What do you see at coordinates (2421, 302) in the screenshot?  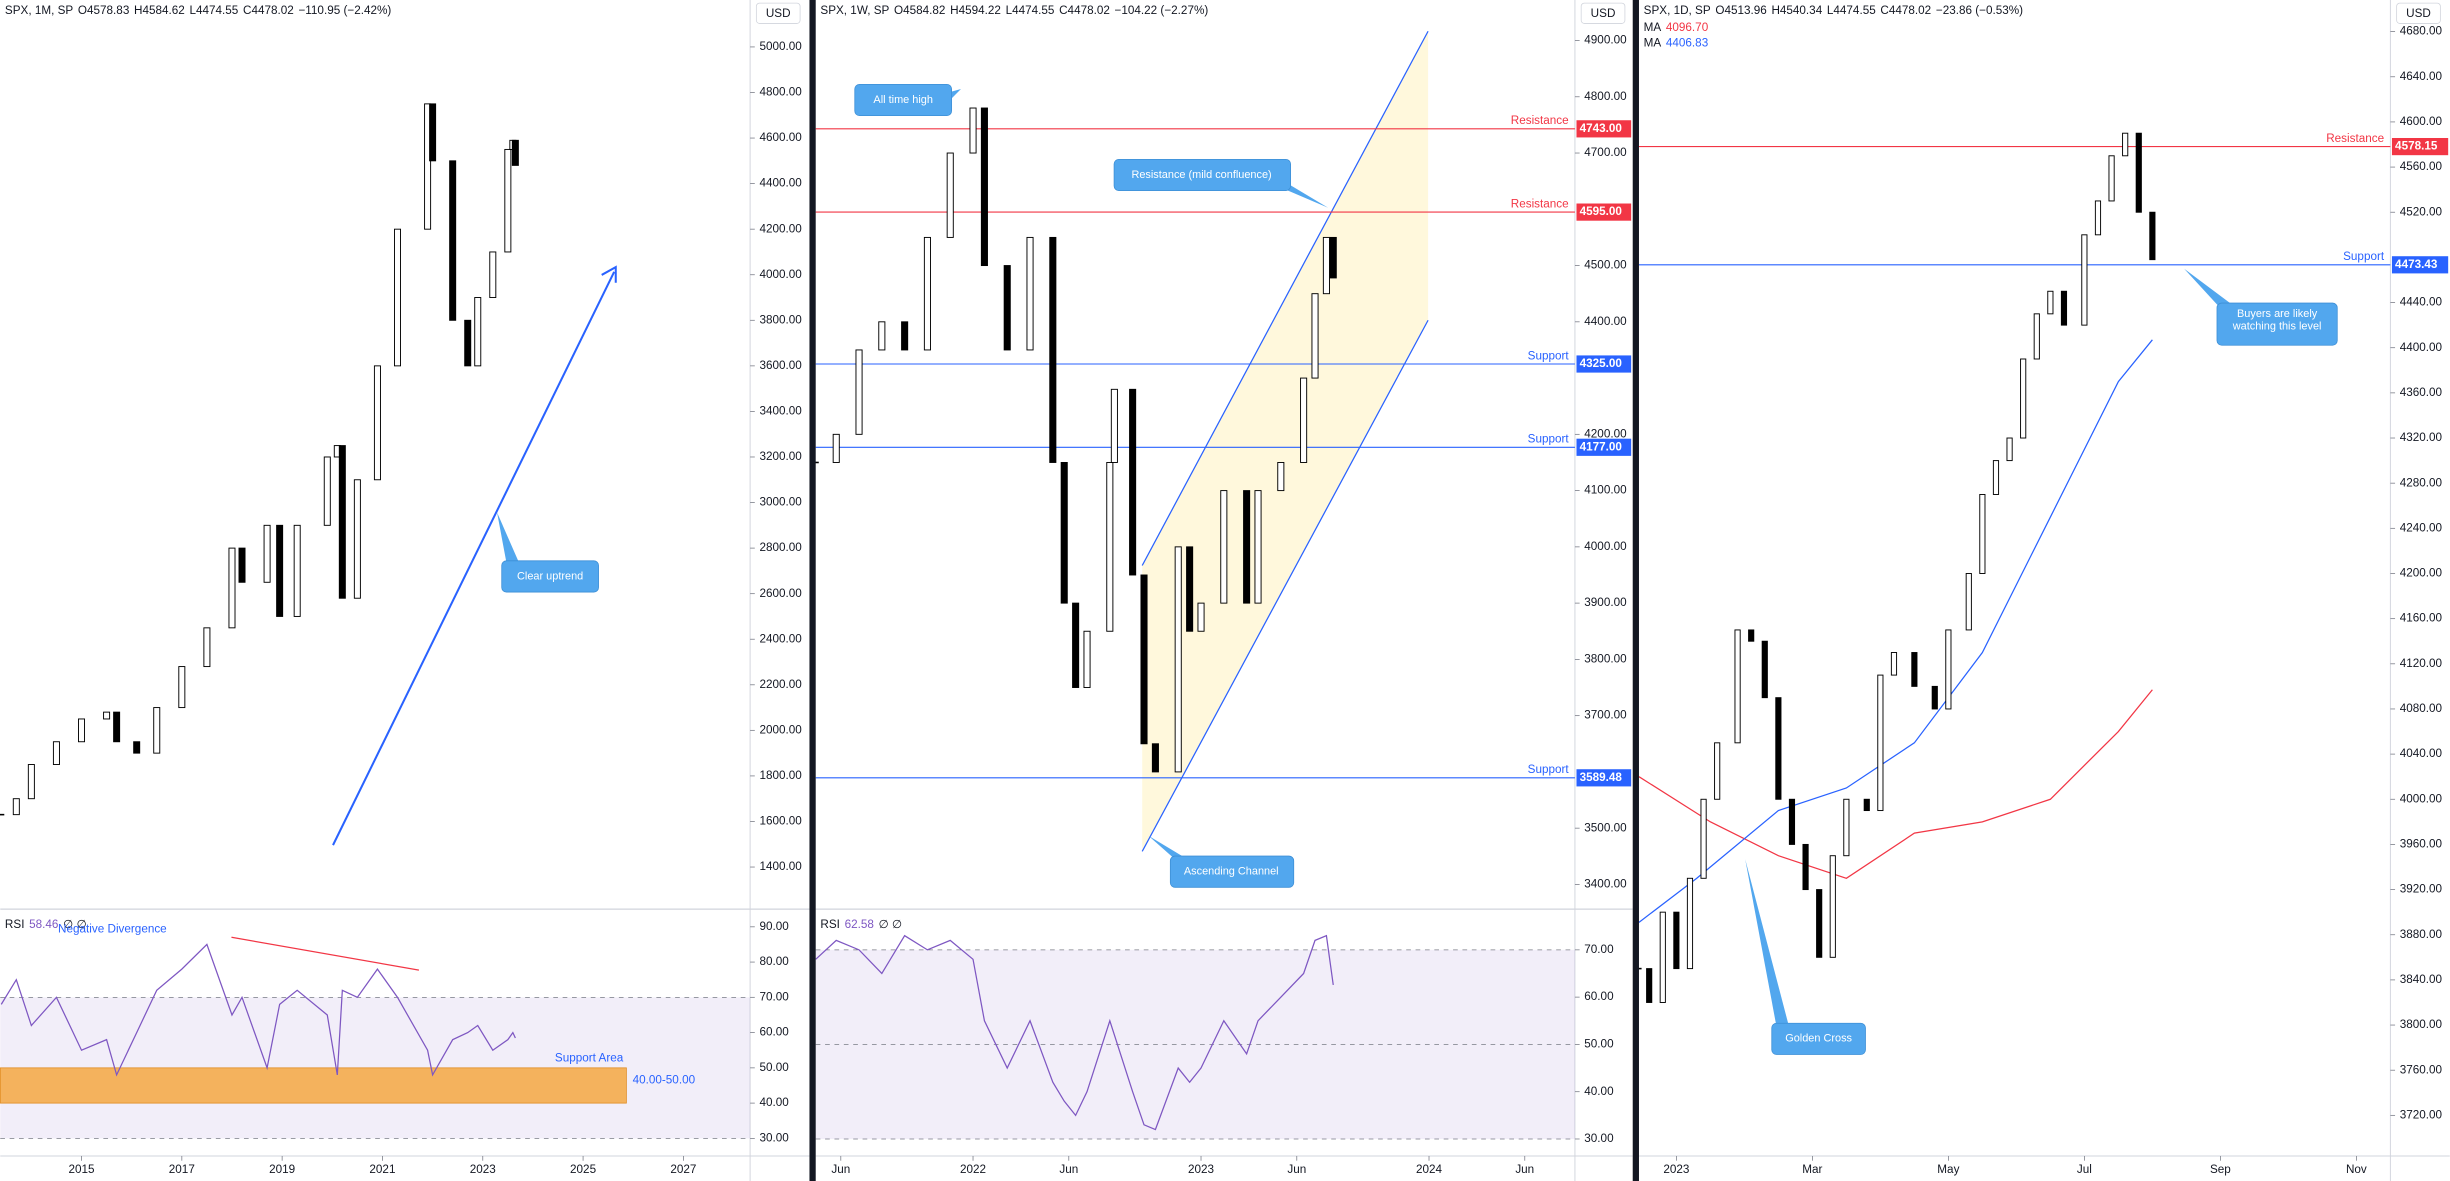 I see `y-tick-label: 4440.00` at bounding box center [2421, 302].